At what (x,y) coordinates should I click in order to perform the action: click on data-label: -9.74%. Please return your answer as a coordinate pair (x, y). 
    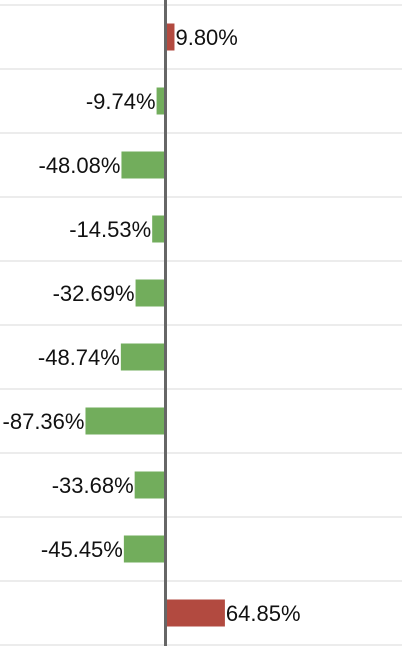
    Looking at the image, I should click on (121, 101).